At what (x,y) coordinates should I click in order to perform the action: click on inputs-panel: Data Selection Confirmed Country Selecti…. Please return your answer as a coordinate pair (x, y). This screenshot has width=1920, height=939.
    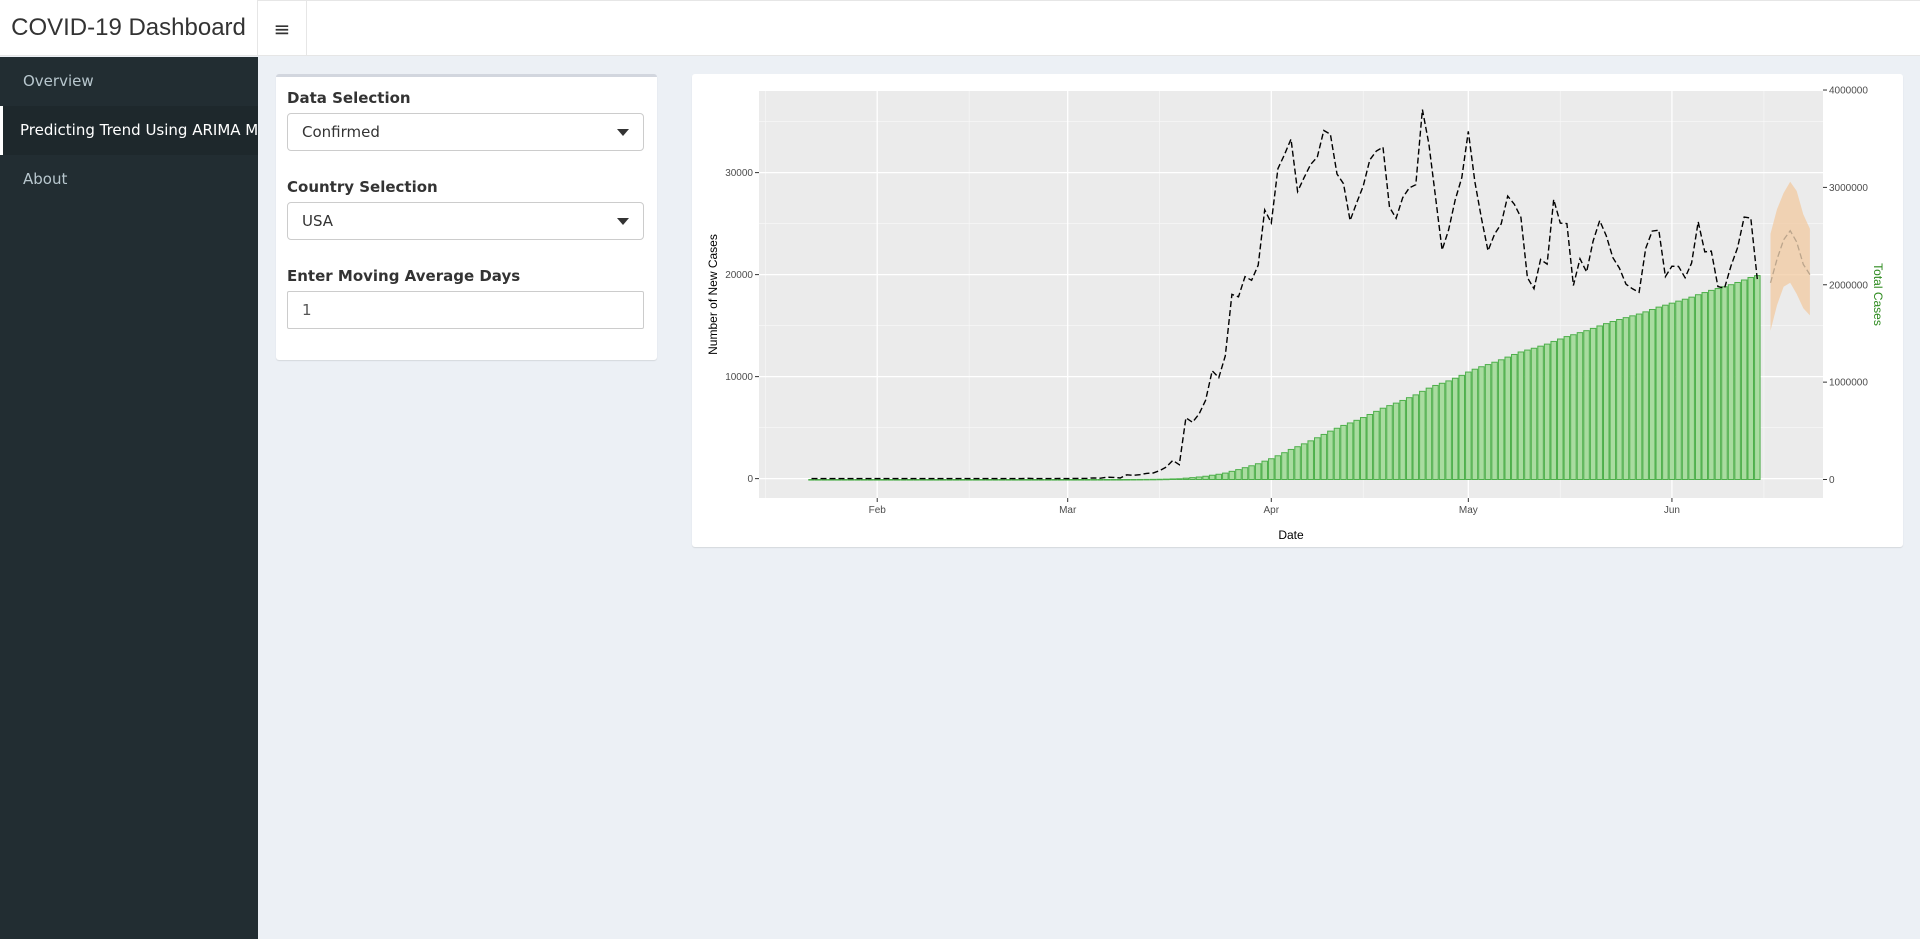
    Looking at the image, I should click on (466, 217).